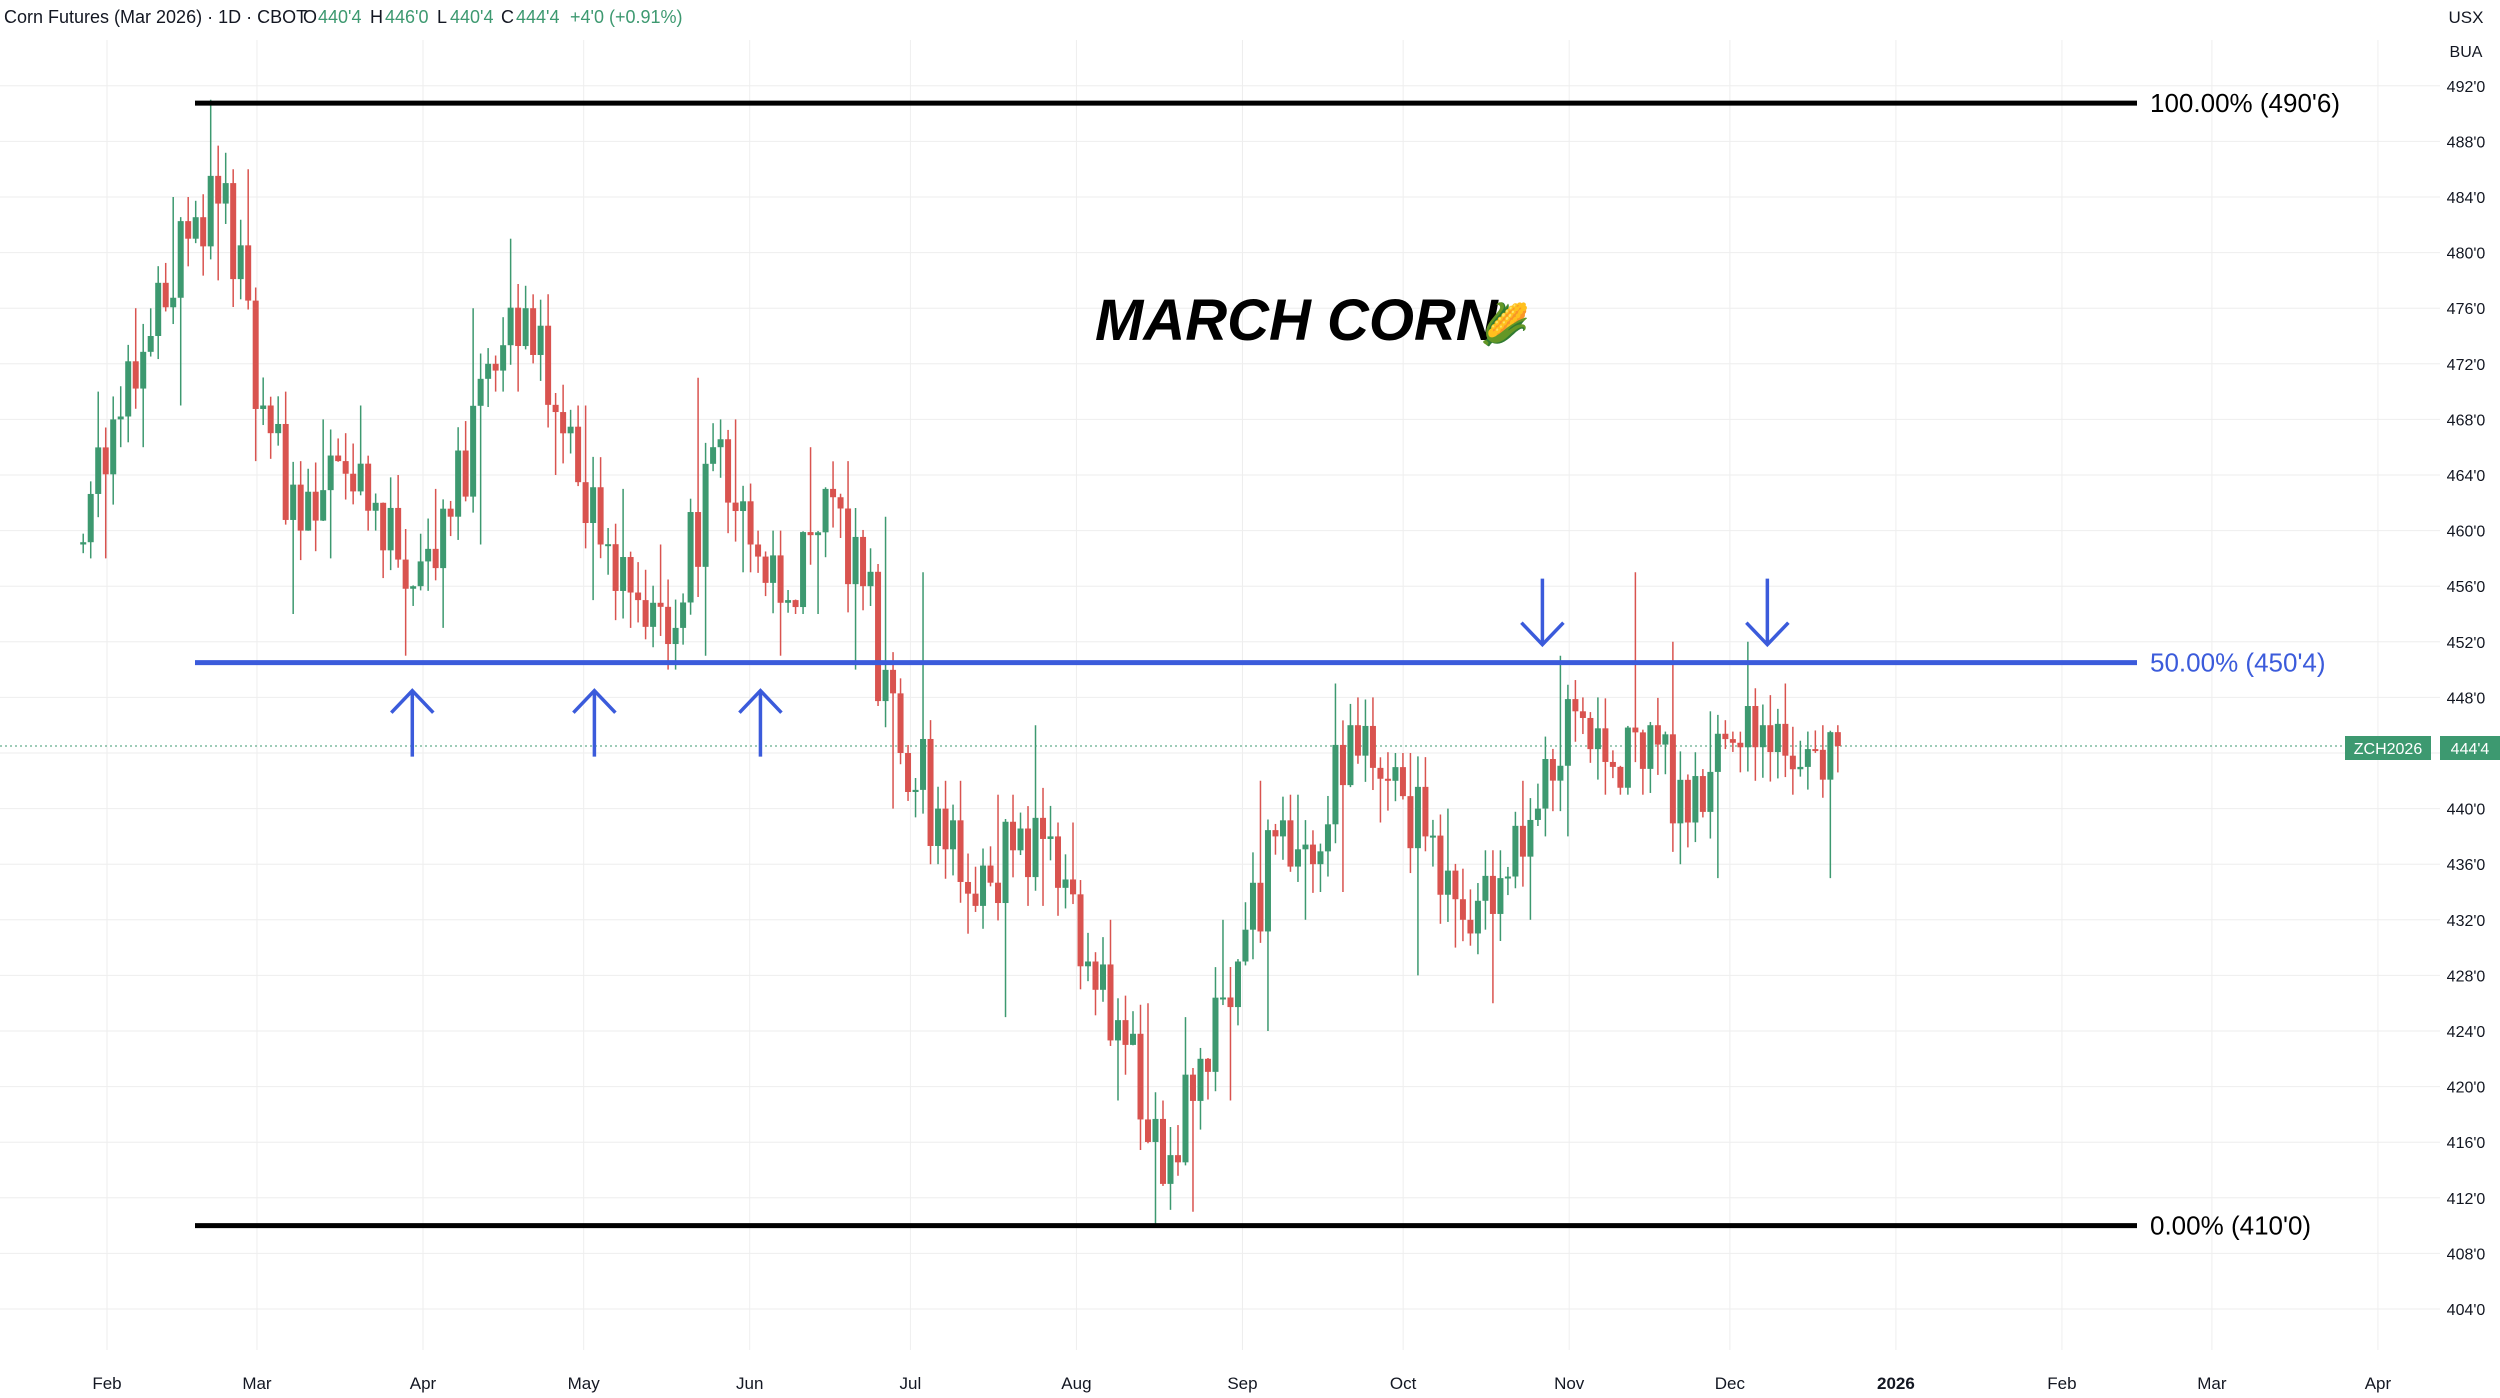 This screenshot has height=1398, width=2500. What do you see at coordinates (2466, 1032) in the screenshot?
I see `y-tick-label: 424'0` at bounding box center [2466, 1032].